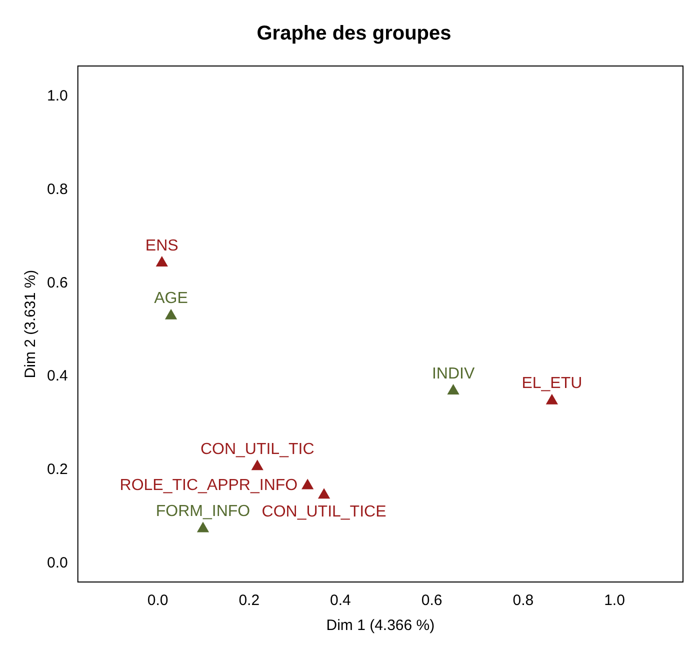 This screenshot has width=698, height=657. I want to click on annotation: ROLE_TIC_APPR_INFO, so click(209, 485).